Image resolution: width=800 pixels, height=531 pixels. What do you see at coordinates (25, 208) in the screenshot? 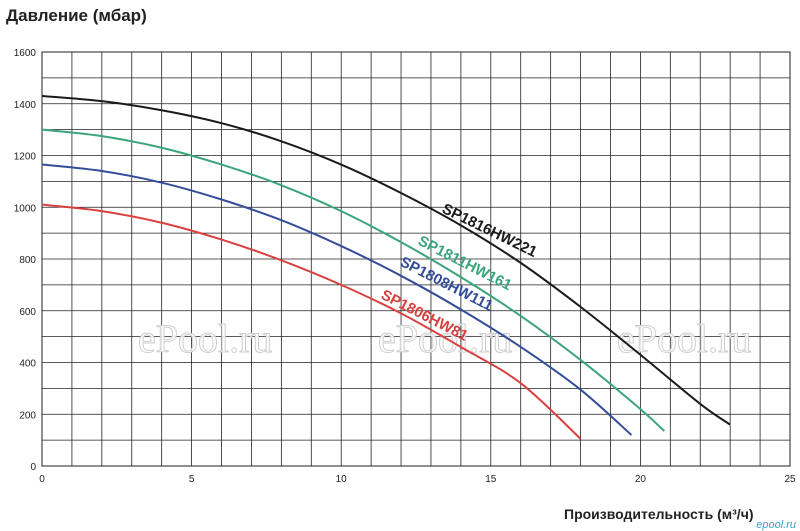
I see `y-tick-label: 1000` at bounding box center [25, 208].